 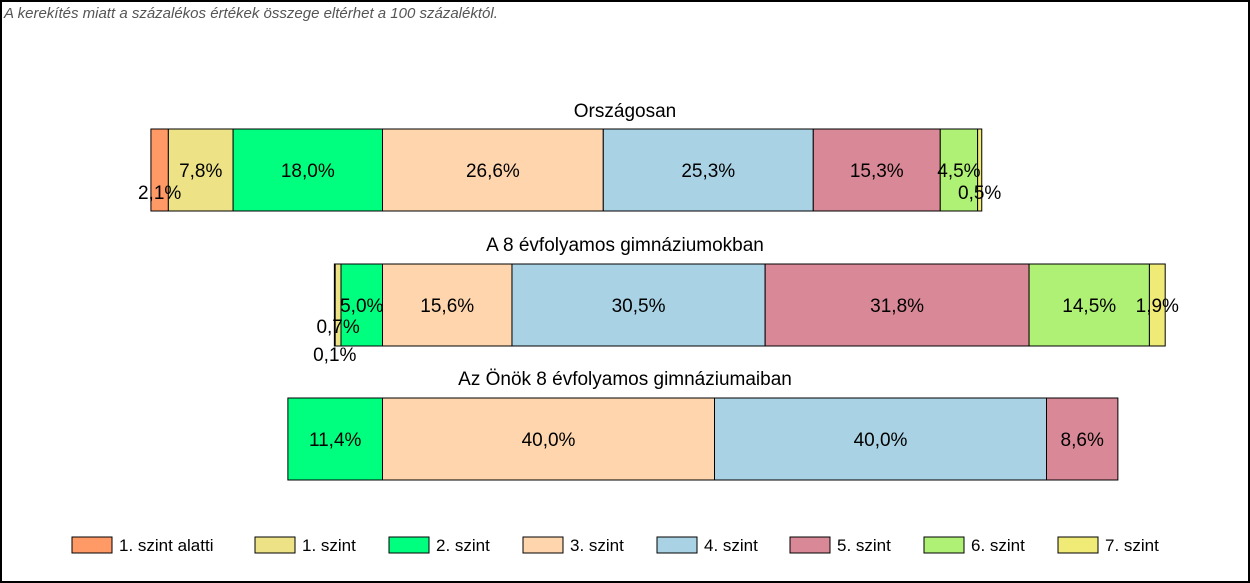 I want to click on legend-label: 3. szint, so click(x=597, y=545).